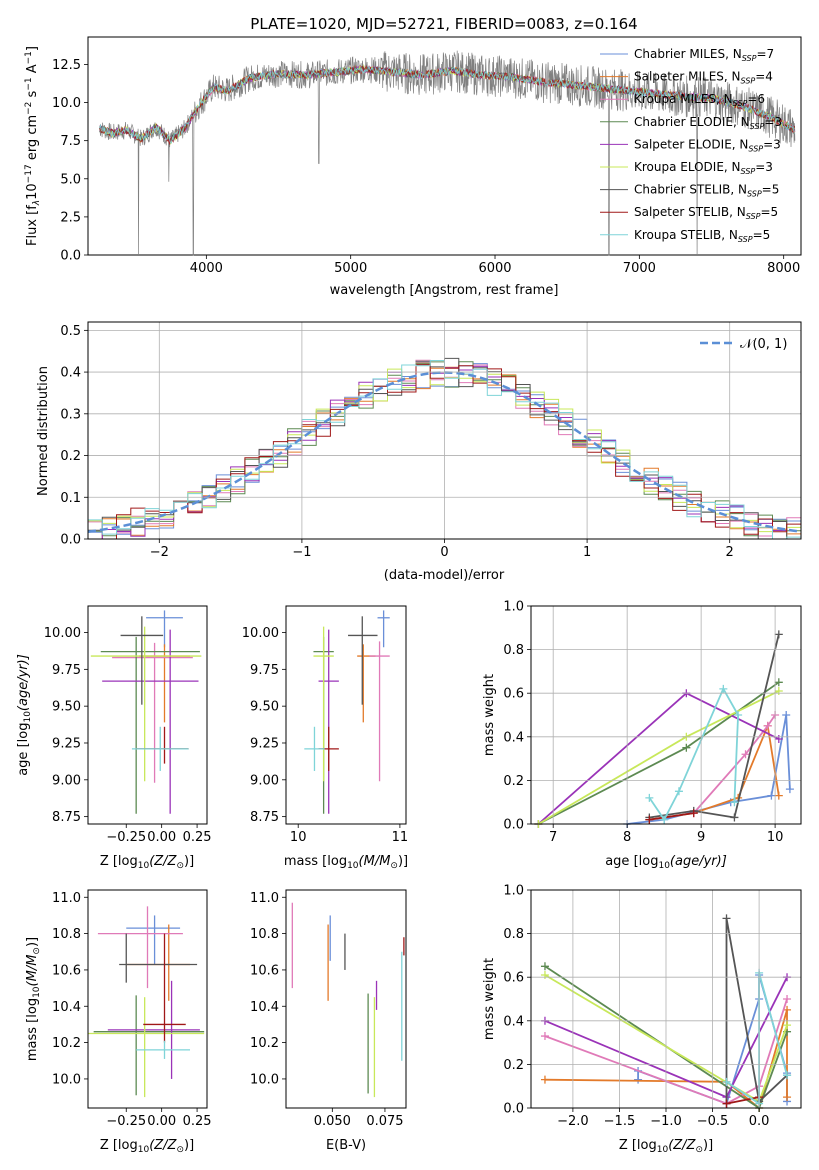  I want to click on x-tick-label: 0.0, so click(759, 1121).